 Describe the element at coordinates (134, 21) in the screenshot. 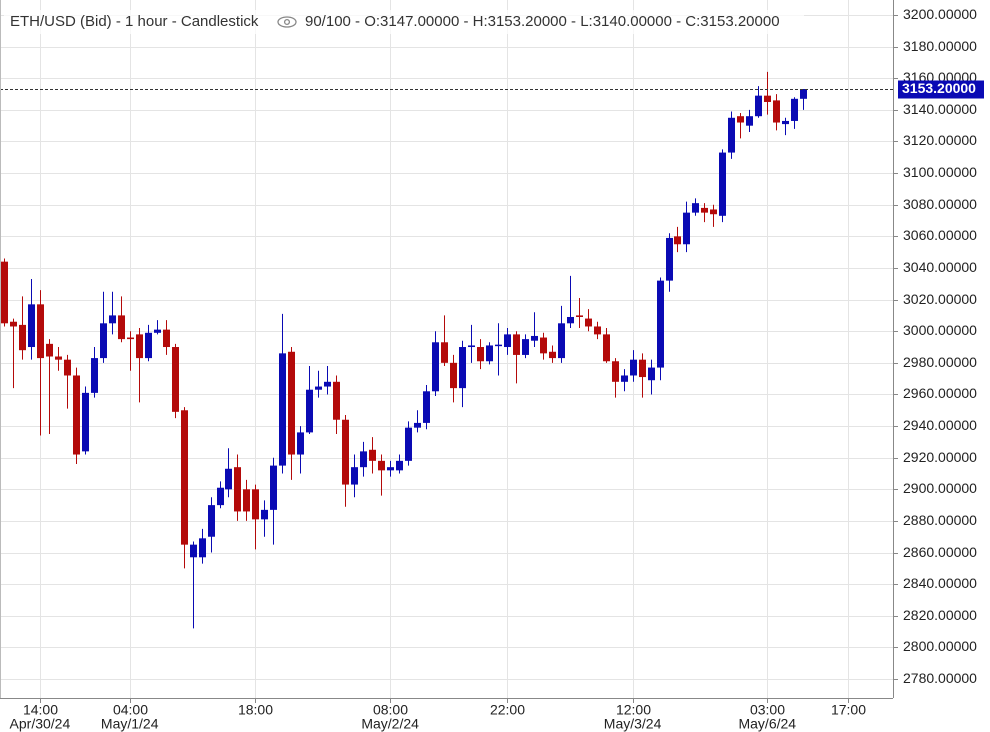

I see `chart-title: ETH/USD (Bid) - 1 hour - Candlestick` at that location.